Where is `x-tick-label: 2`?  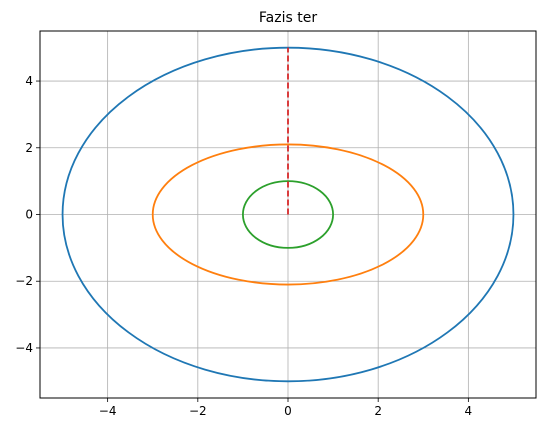
x-tick-label: 2 is located at coordinates (378, 411).